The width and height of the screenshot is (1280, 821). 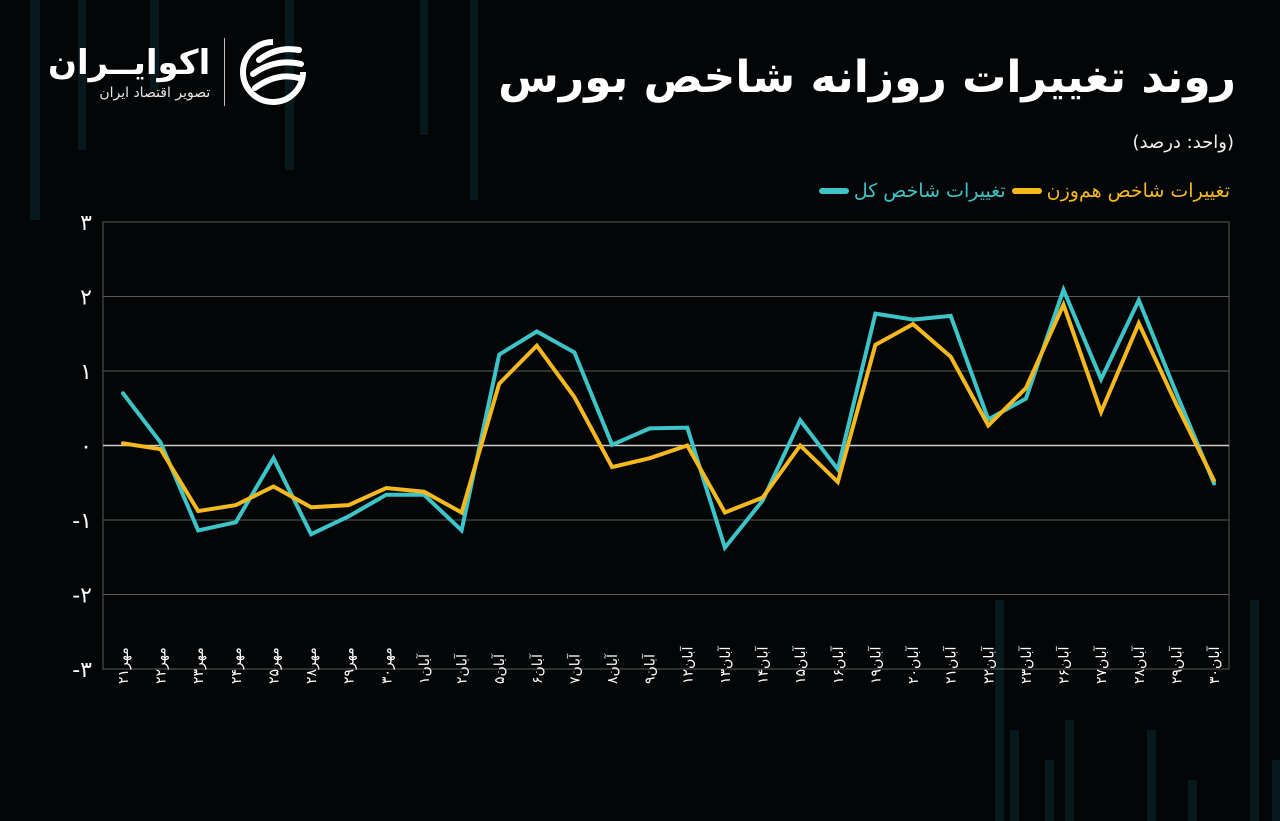 I want to click on x-tick-label: آبان۸, so click(x=612, y=668).